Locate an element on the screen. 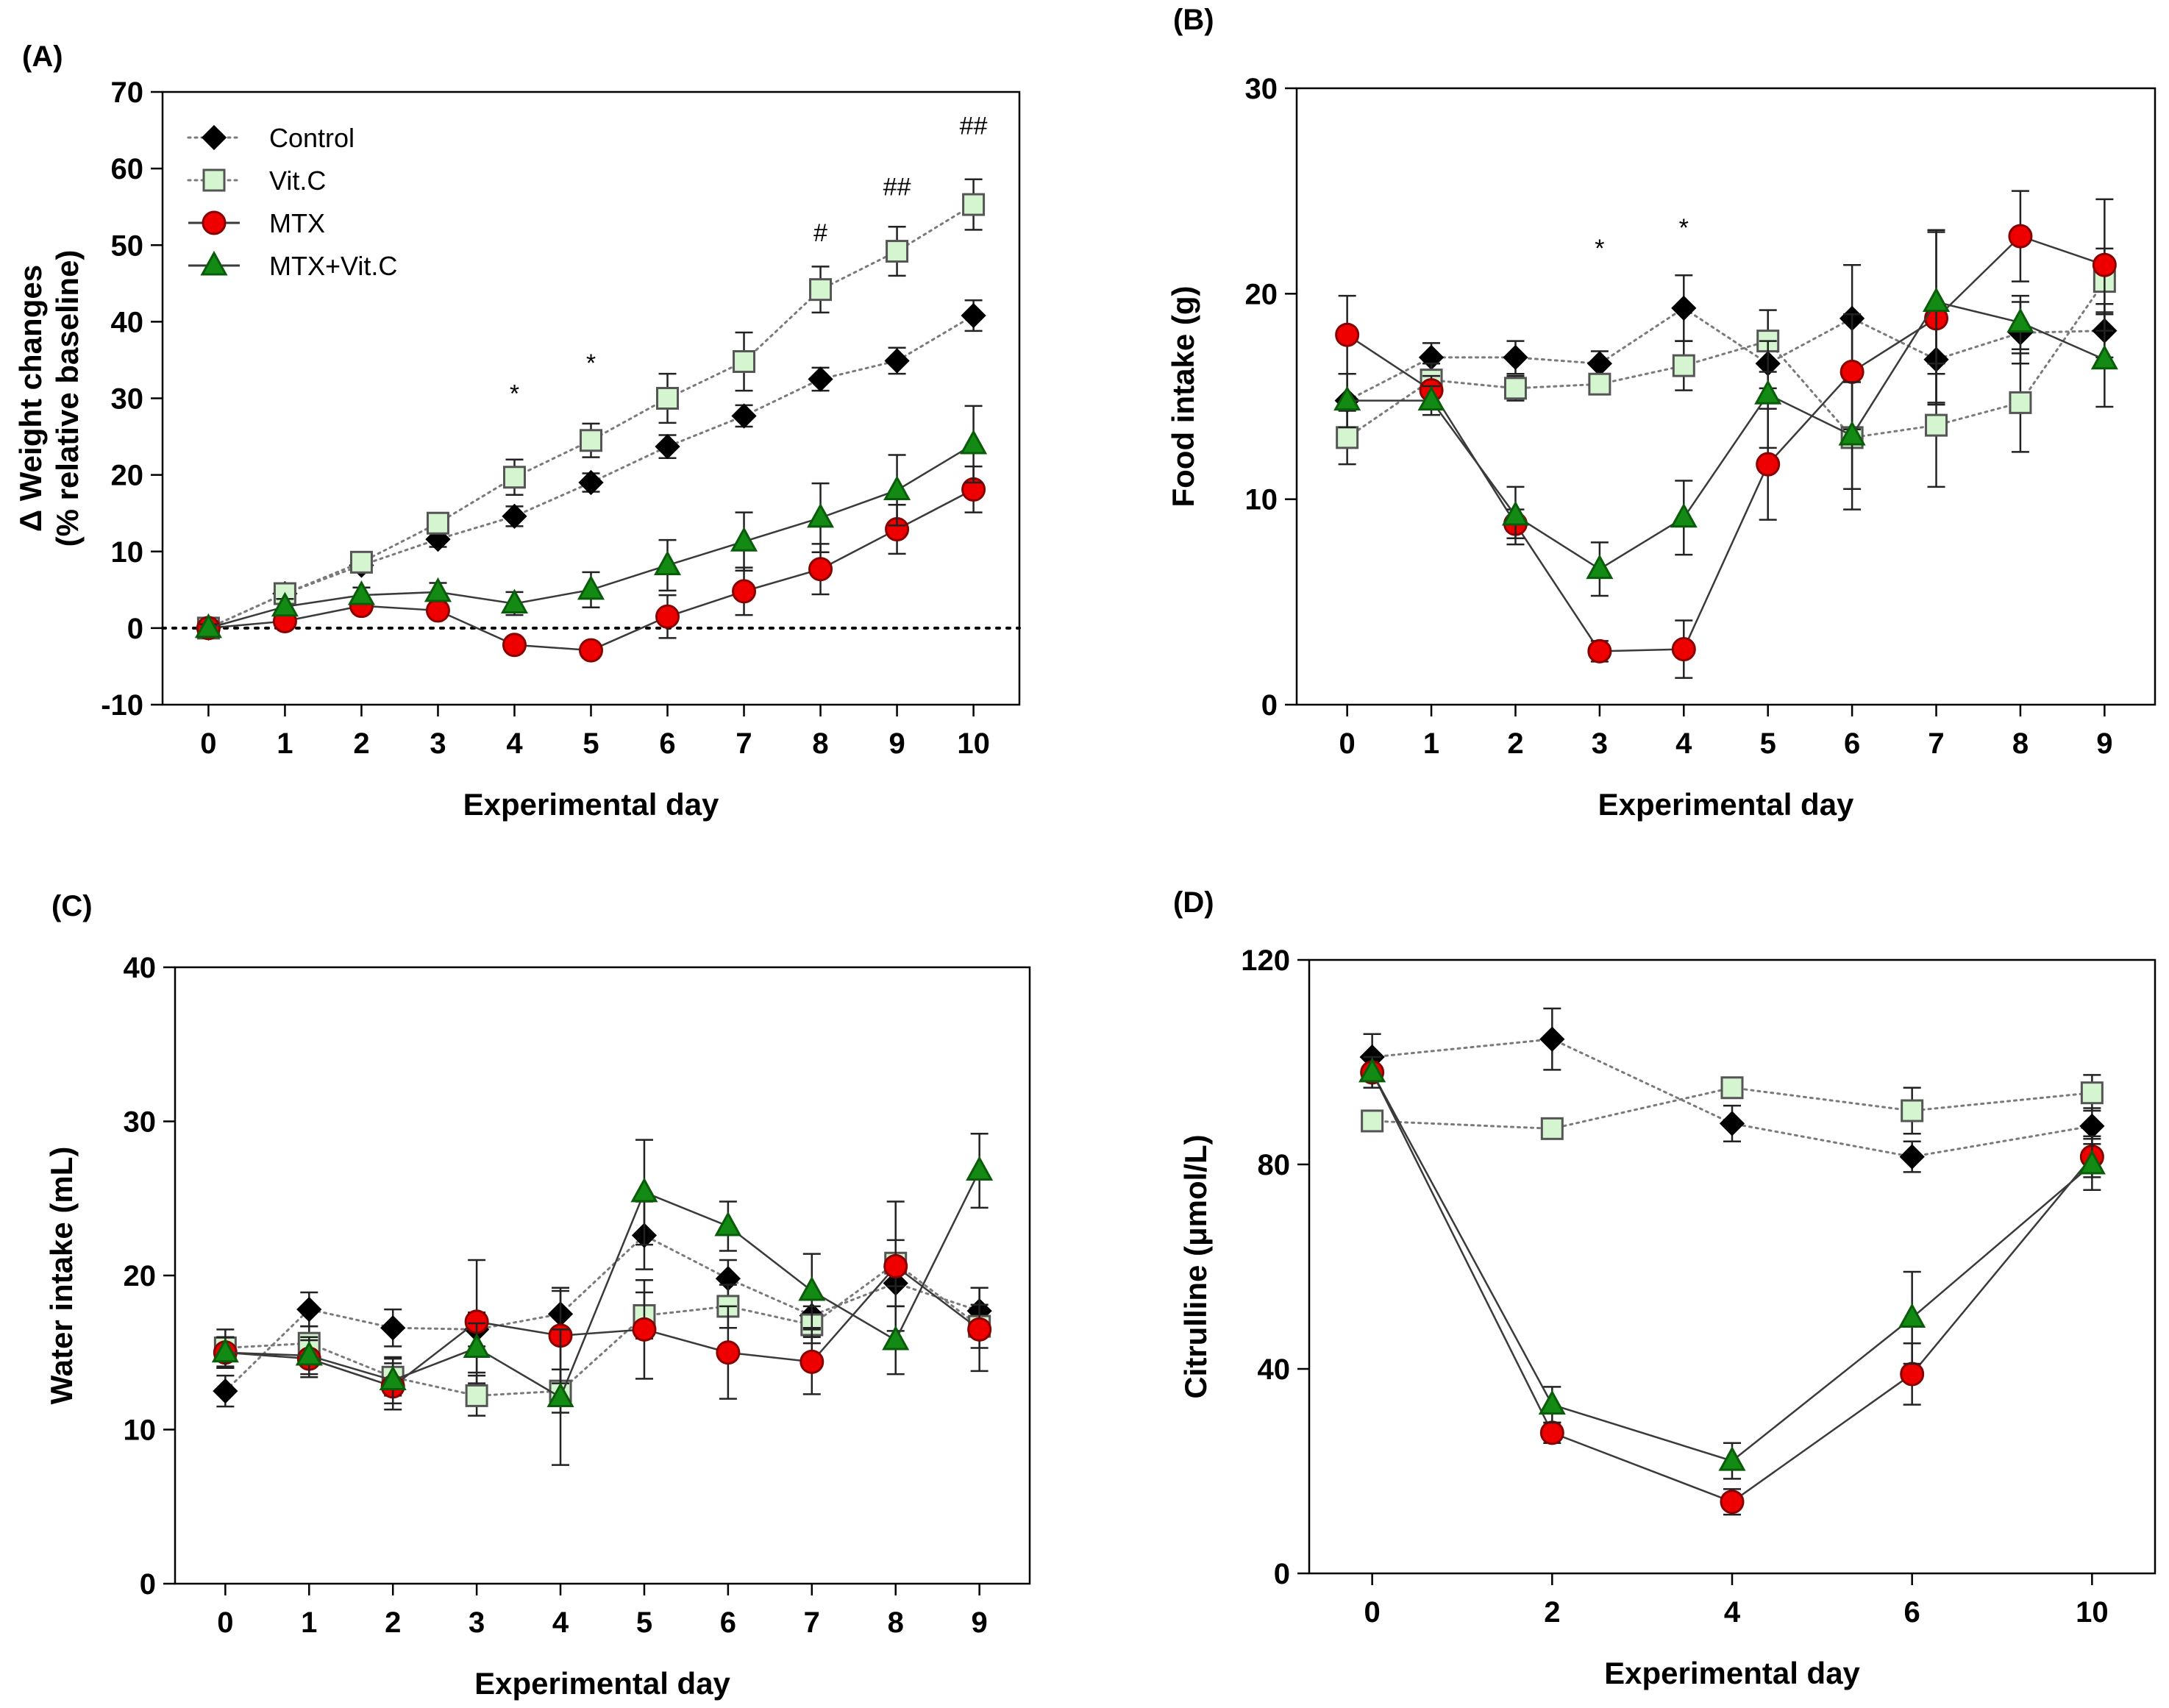 The height and width of the screenshot is (1708, 2169). panel-a-x-tick-label: 9 is located at coordinates (896, 744).